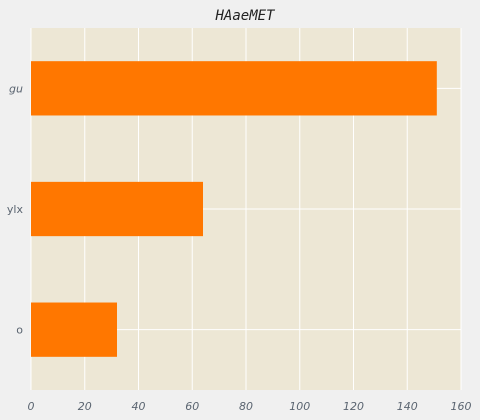 The height and width of the screenshot is (420, 480). What do you see at coordinates (299, 406) in the screenshot?
I see `x-tick-label: 100` at bounding box center [299, 406].